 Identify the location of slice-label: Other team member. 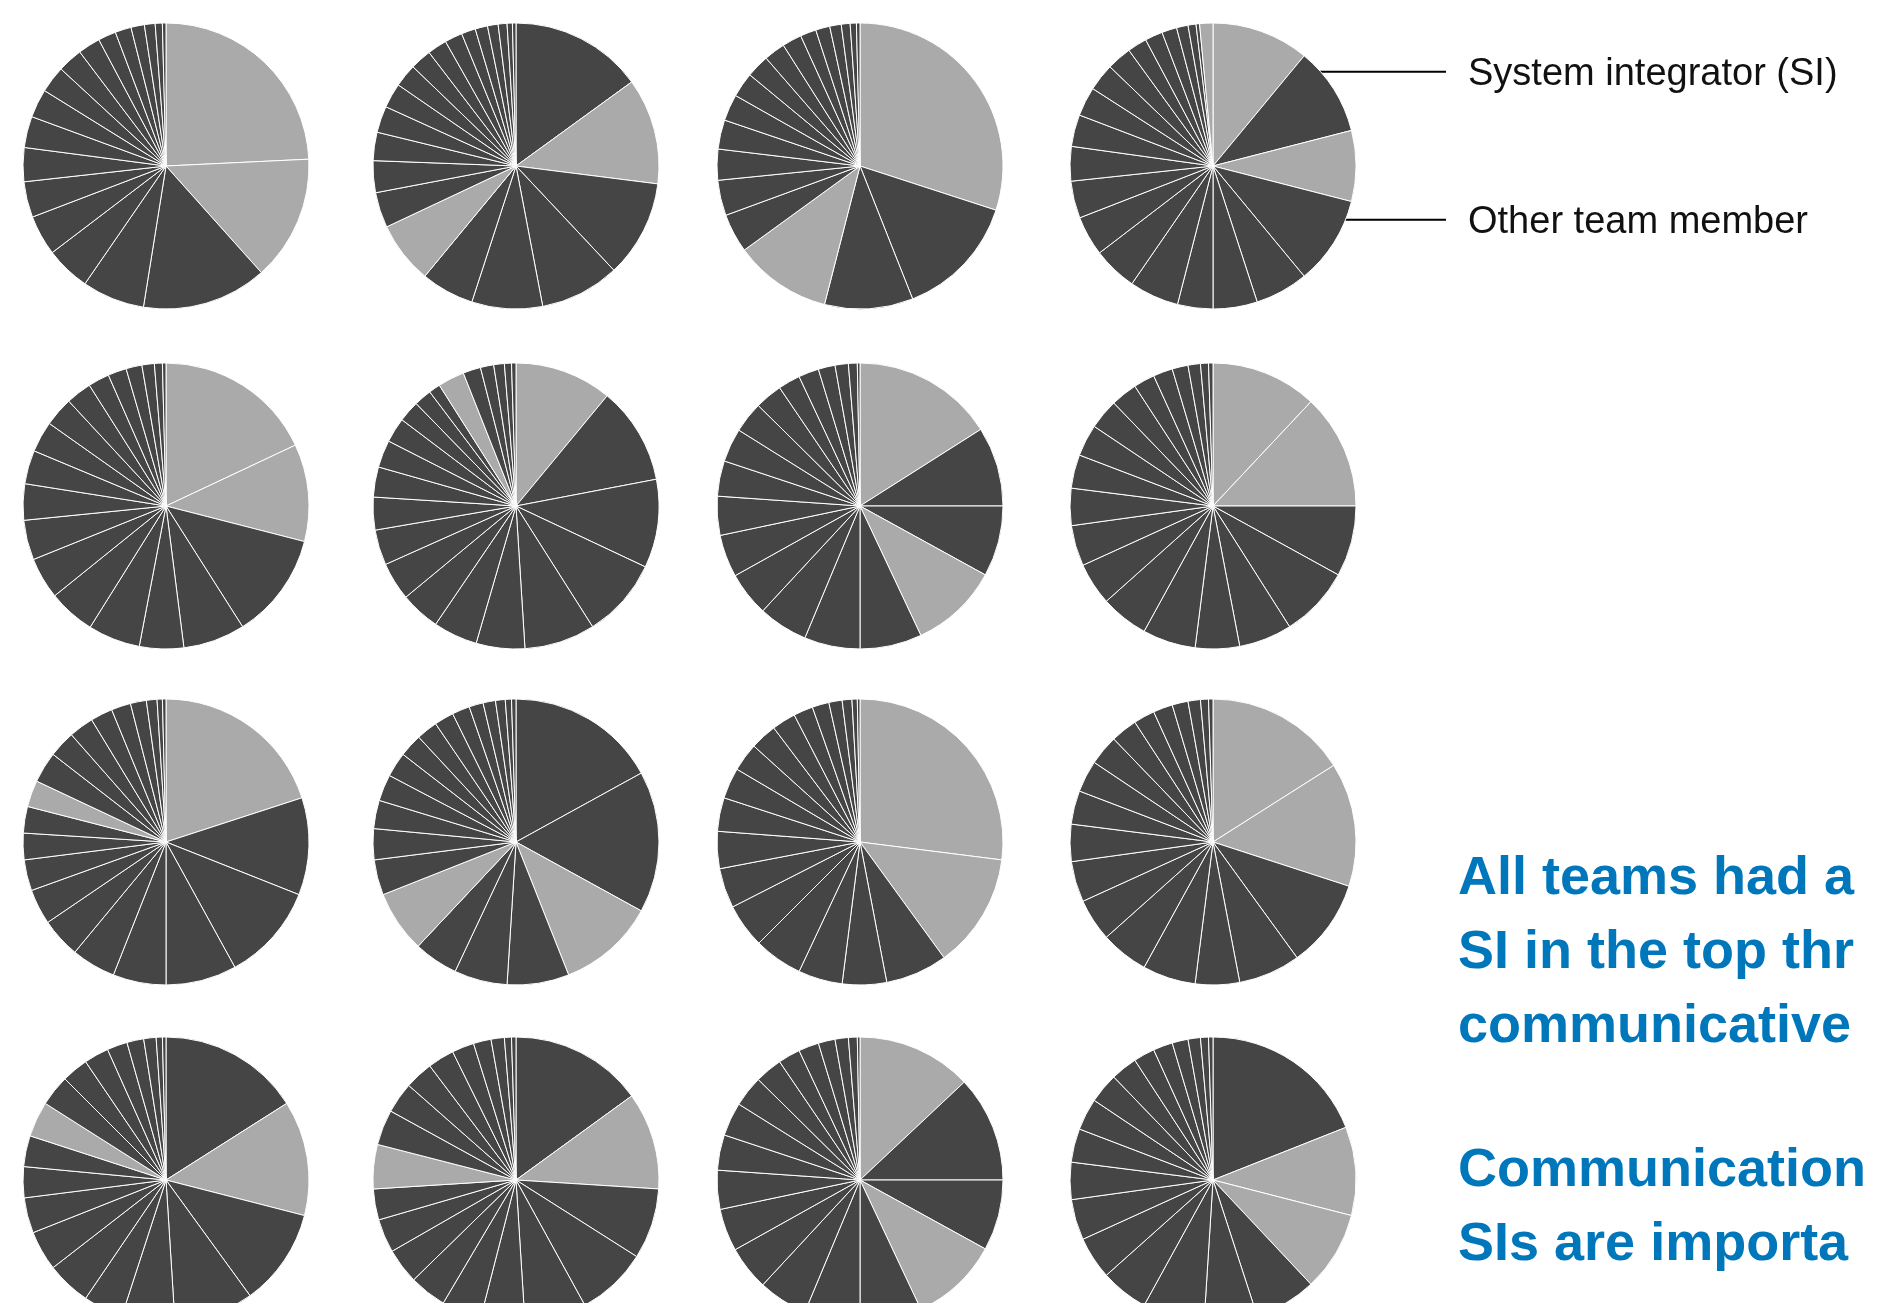
(1638, 219).